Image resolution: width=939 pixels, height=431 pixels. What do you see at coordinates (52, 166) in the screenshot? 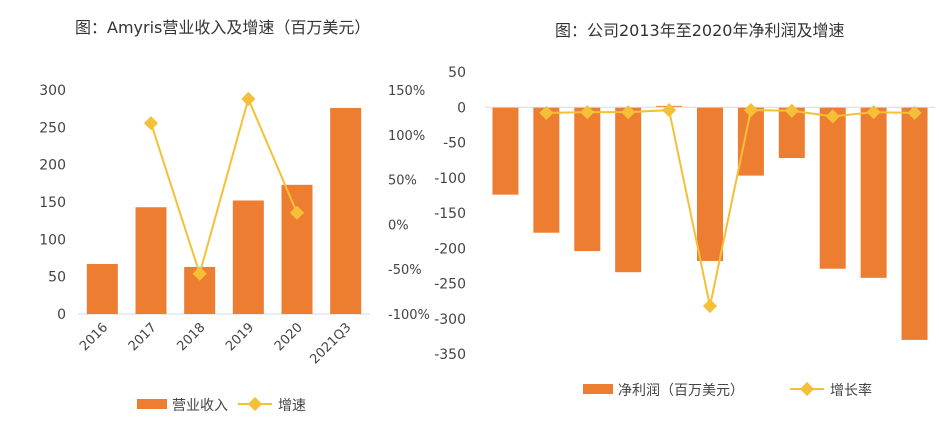
I see `y-left-tick-label: 200` at bounding box center [52, 166].